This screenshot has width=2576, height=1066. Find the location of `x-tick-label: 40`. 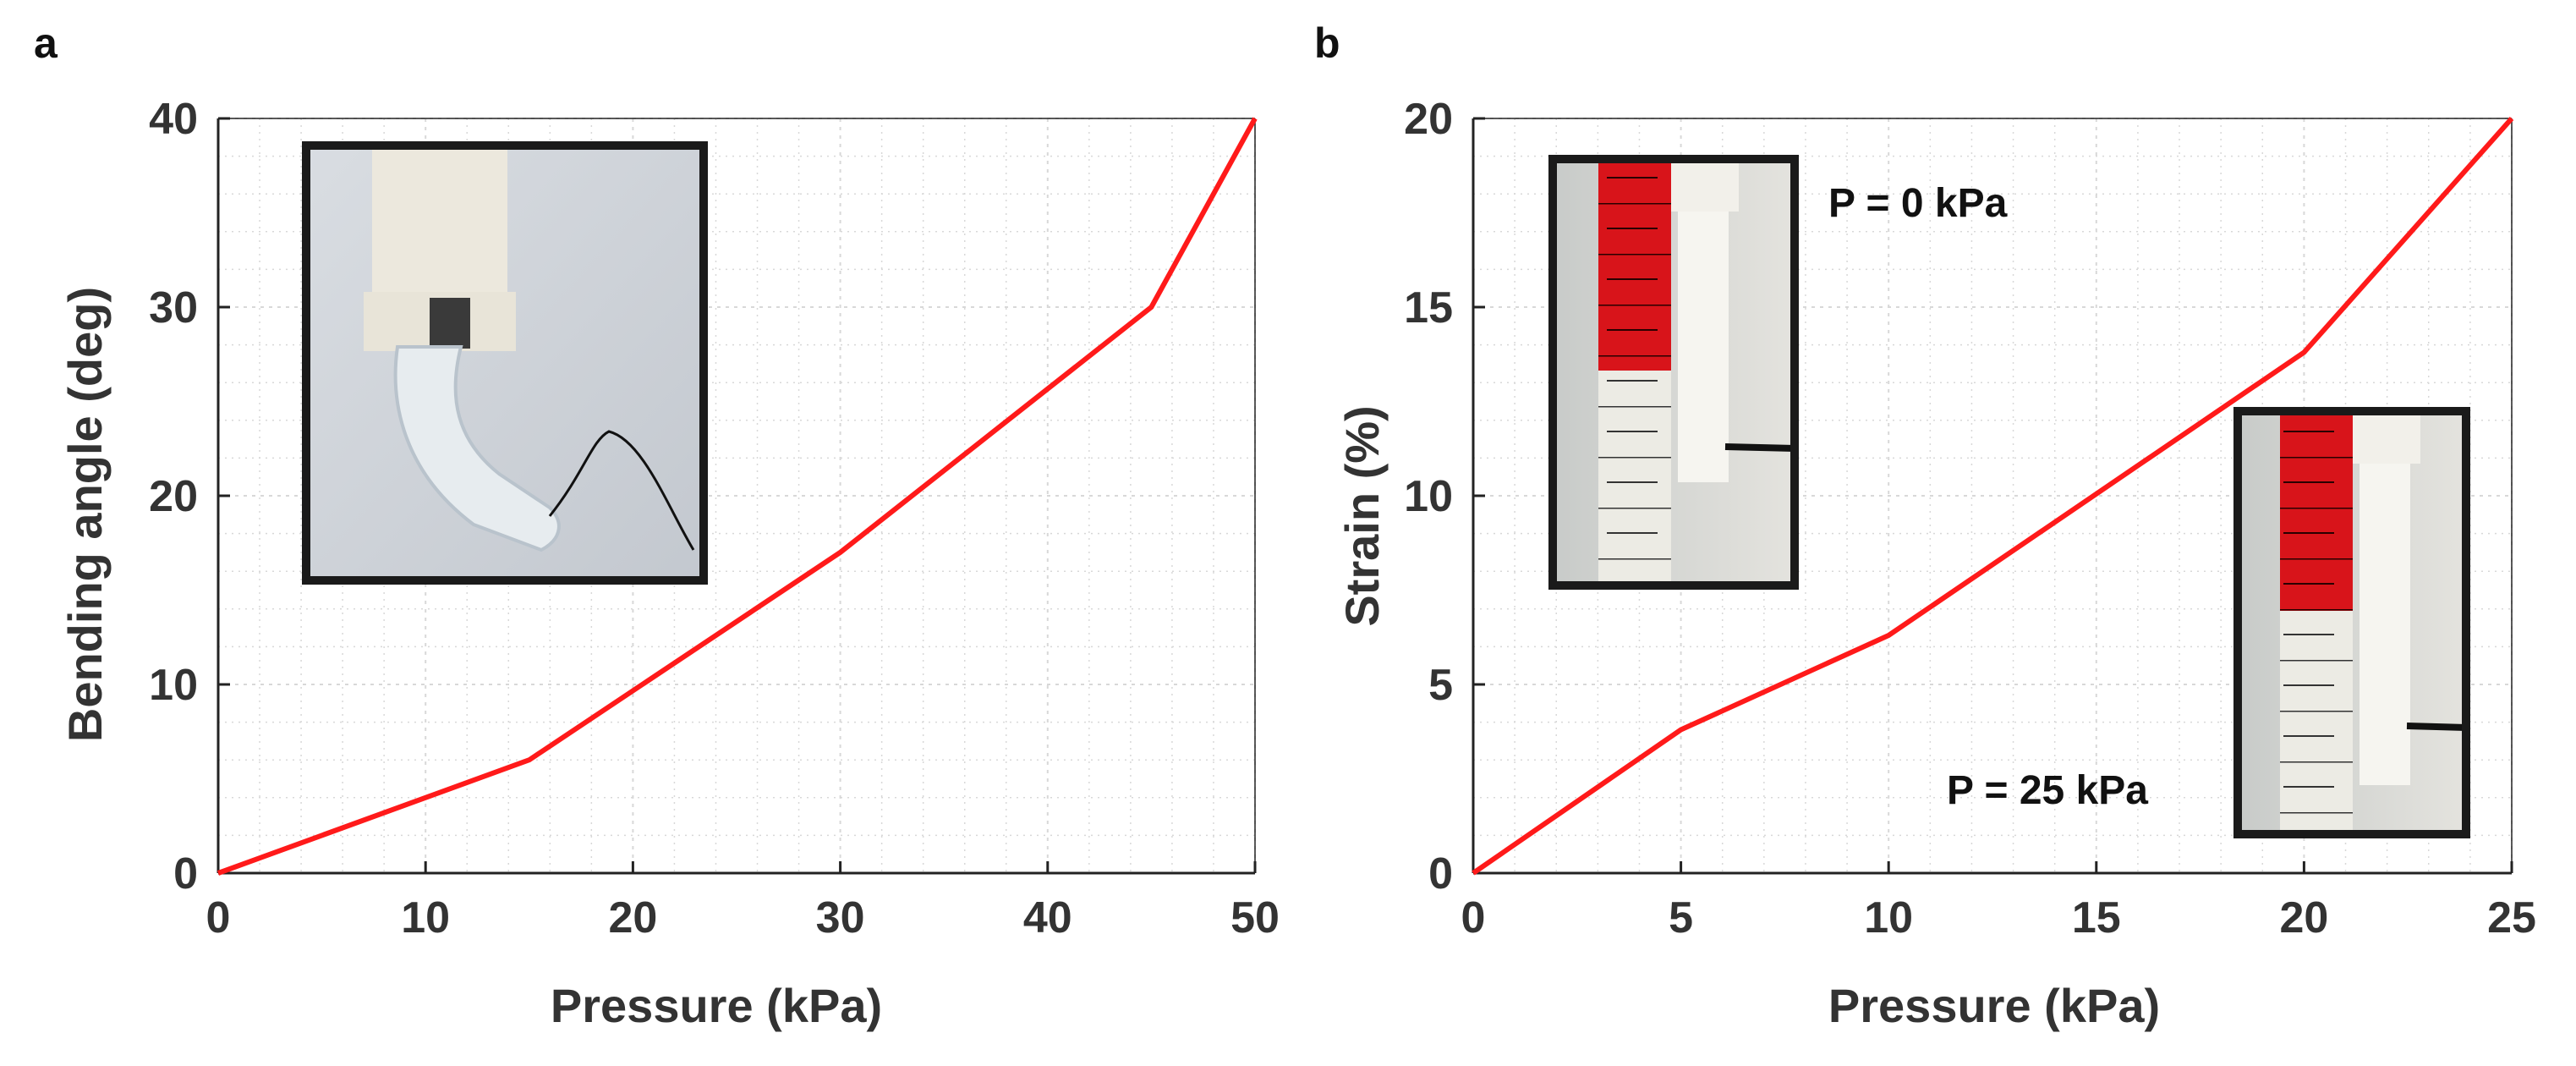

x-tick-label: 40 is located at coordinates (1047, 917).